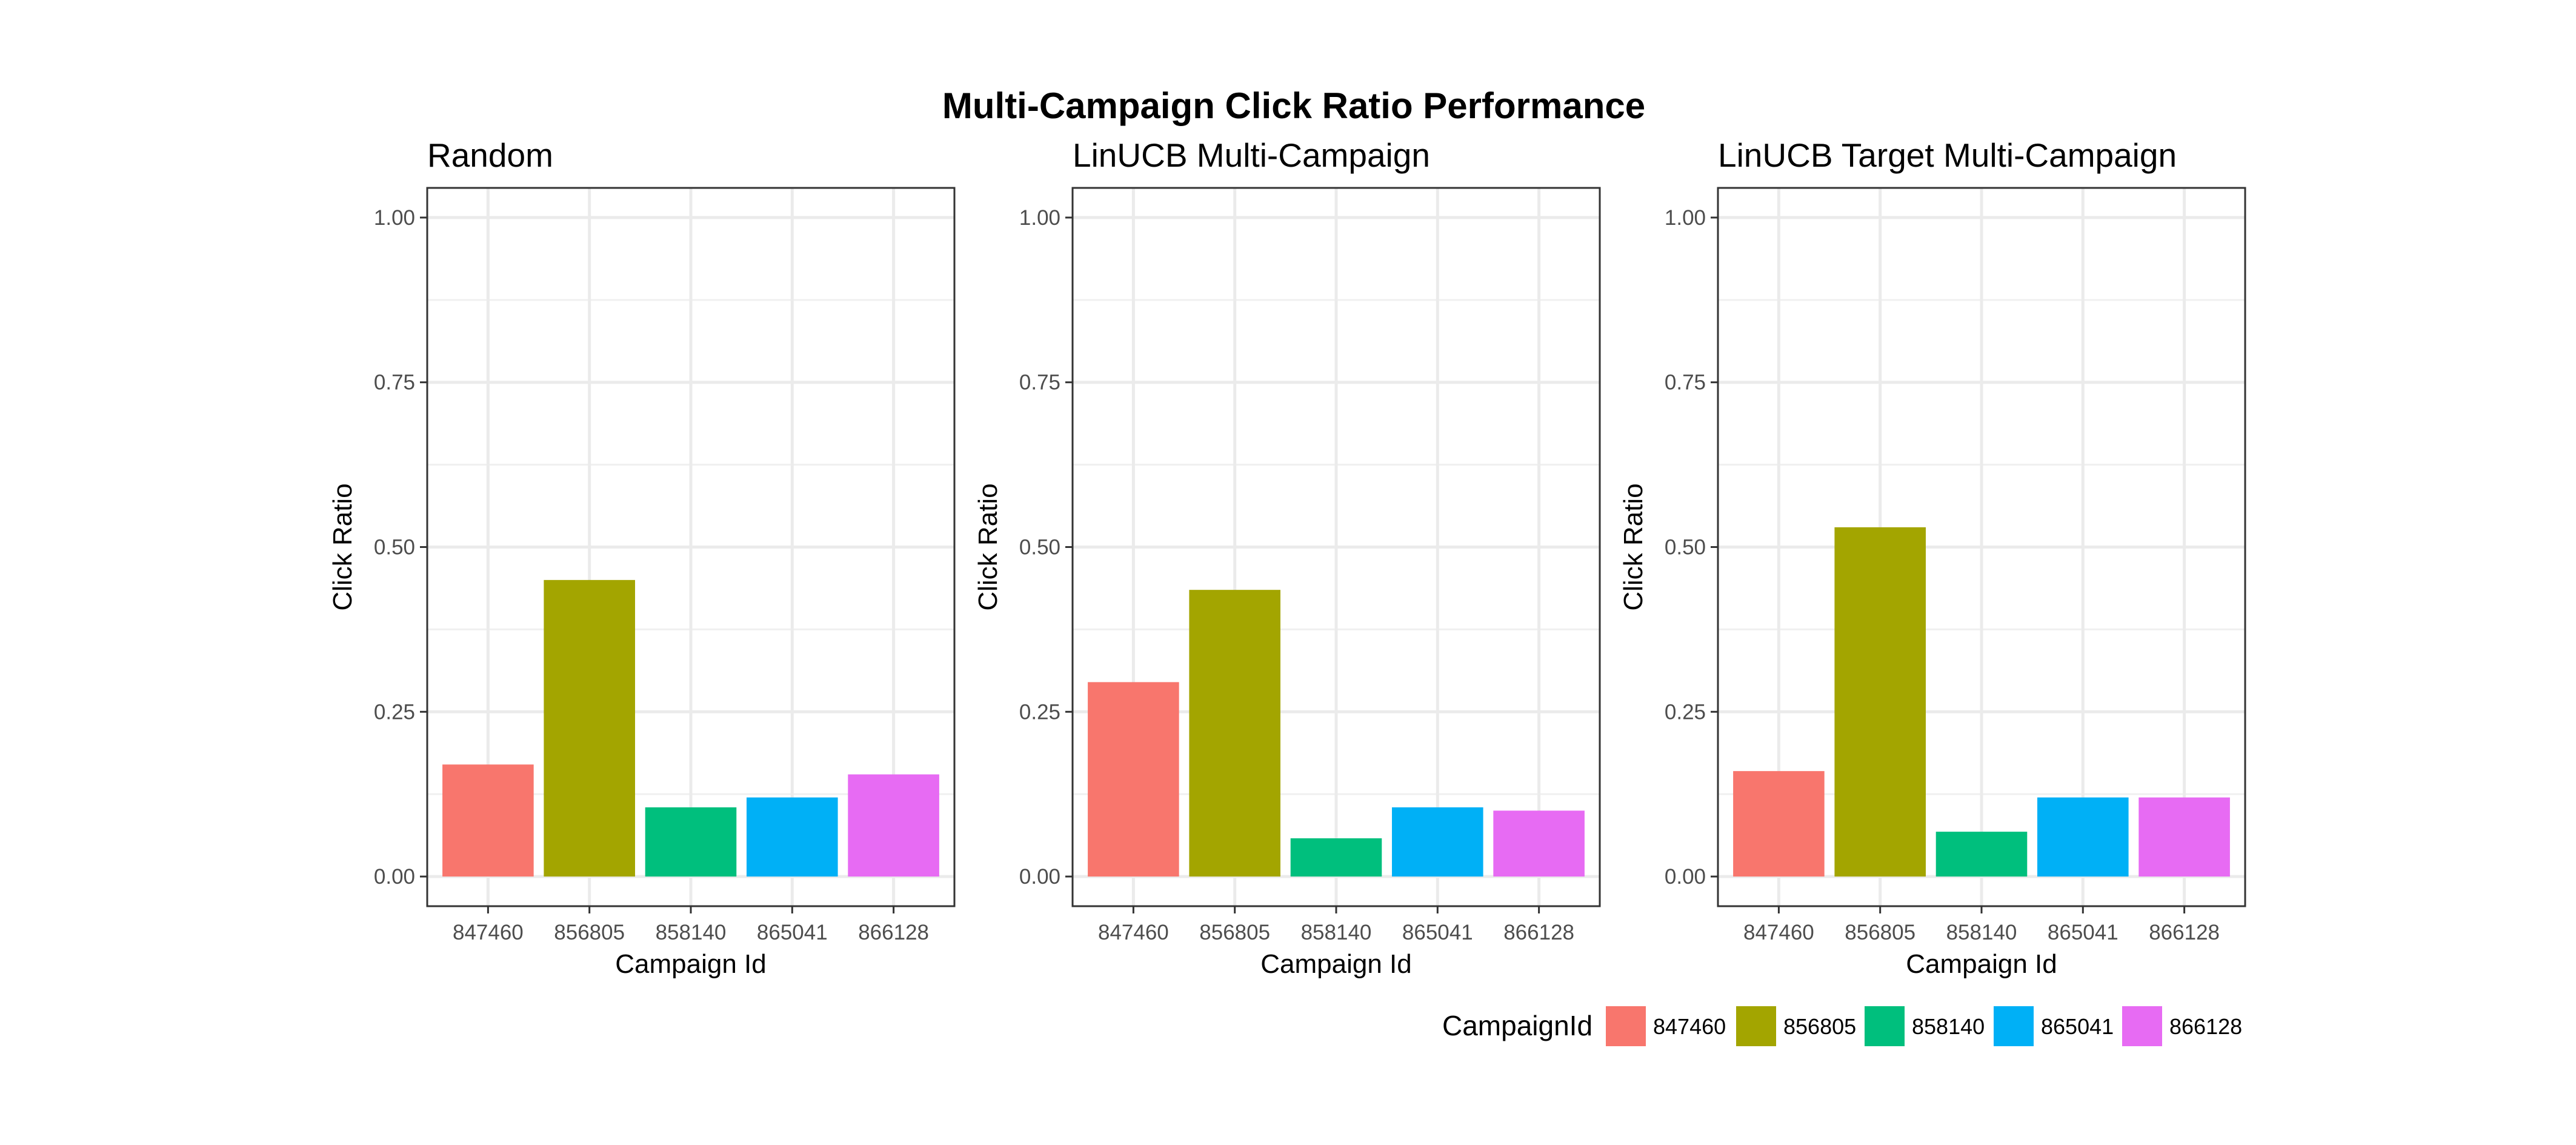 Image resolution: width=2576 pixels, height=1145 pixels. I want to click on legend-item-866128: 866128, so click(2182, 1026).